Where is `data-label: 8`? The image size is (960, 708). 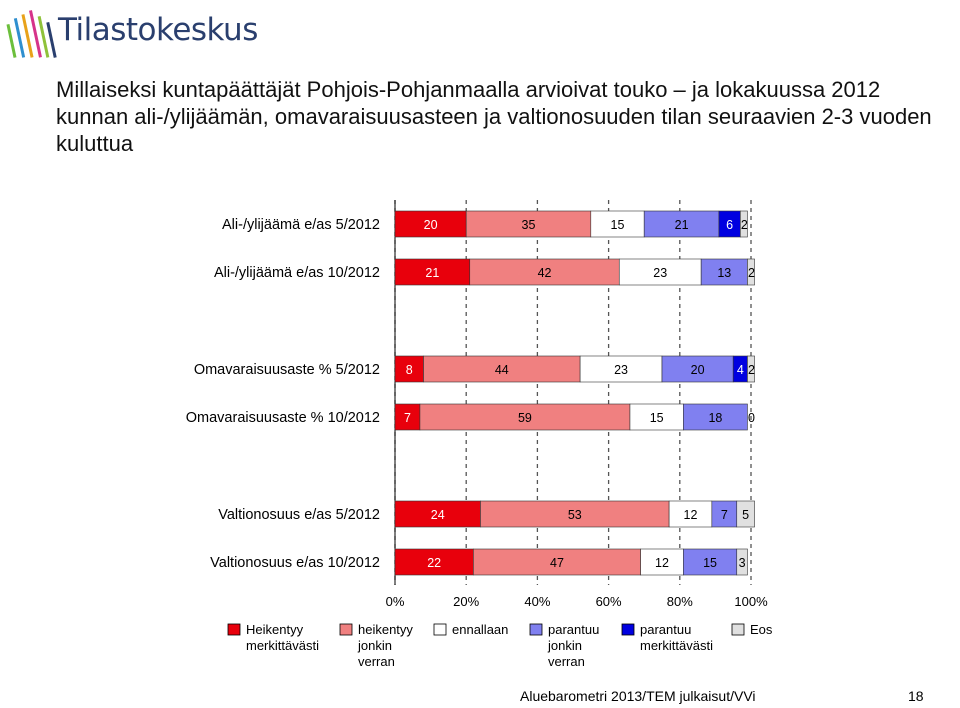 data-label: 8 is located at coordinates (409, 370).